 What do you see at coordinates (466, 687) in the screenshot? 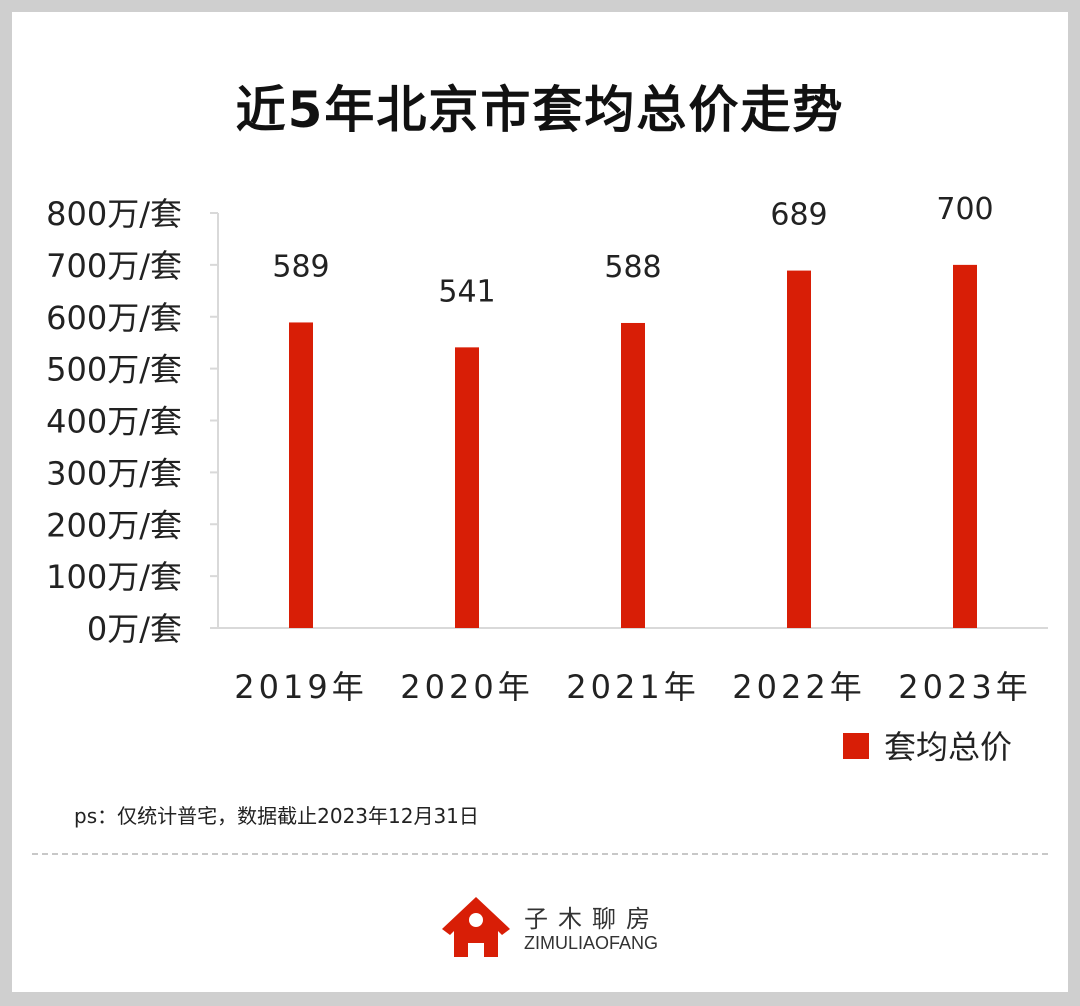
I see `x-tick-label: 2020年` at bounding box center [466, 687].